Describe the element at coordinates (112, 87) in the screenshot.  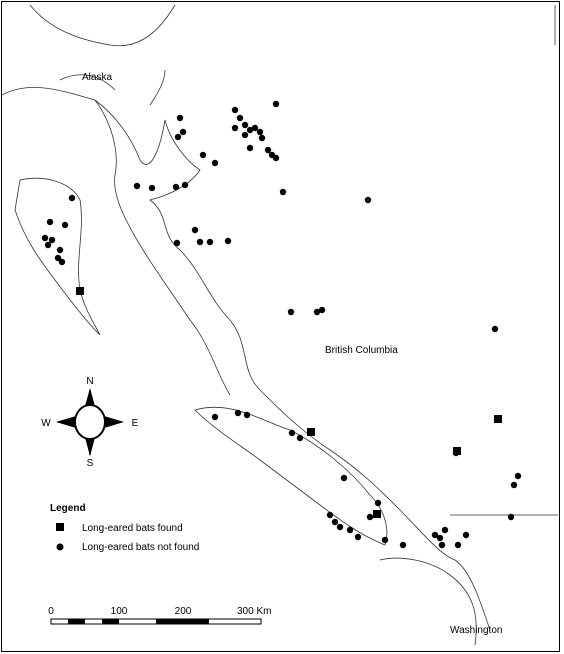
I see `alaska-inlets` at that location.